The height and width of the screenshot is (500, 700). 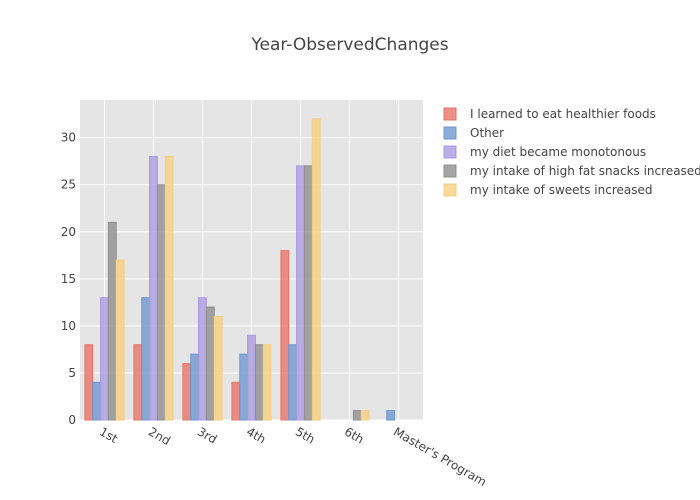 I want to click on y-tick-label: 15, so click(x=68, y=279).